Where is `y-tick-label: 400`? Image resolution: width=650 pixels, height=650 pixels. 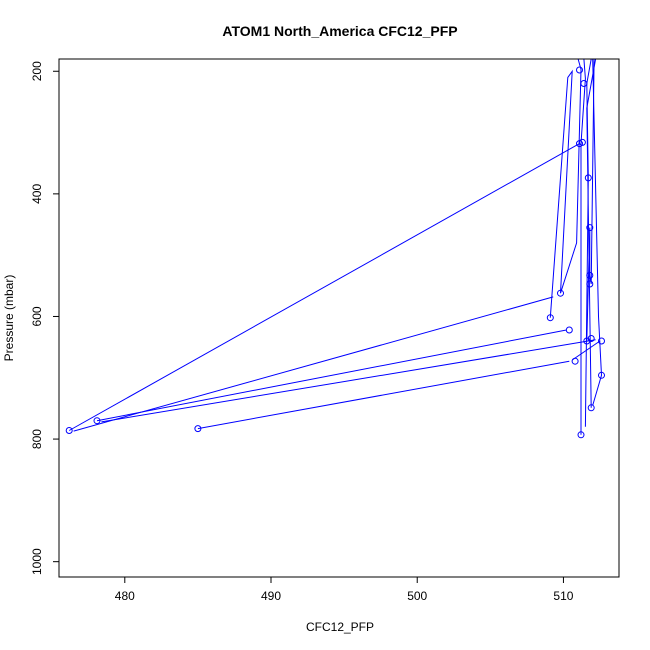 y-tick-label: 400 is located at coordinates (37, 194).